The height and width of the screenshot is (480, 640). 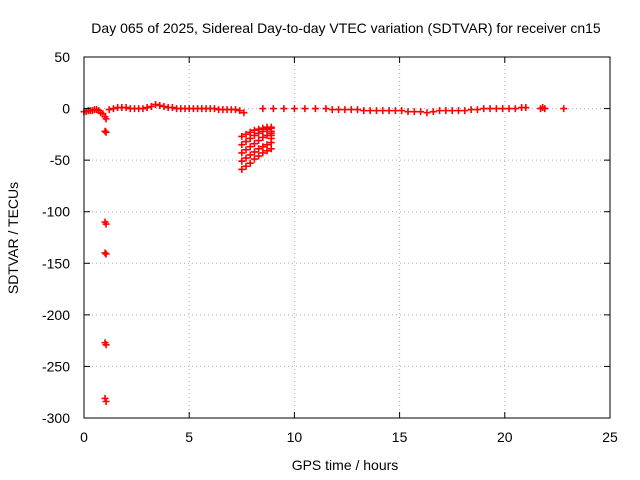 What do you see at coordinates (56, 418) in the screenshot?
I see `y-tick-label: -300` at bounding box center [56, 418].